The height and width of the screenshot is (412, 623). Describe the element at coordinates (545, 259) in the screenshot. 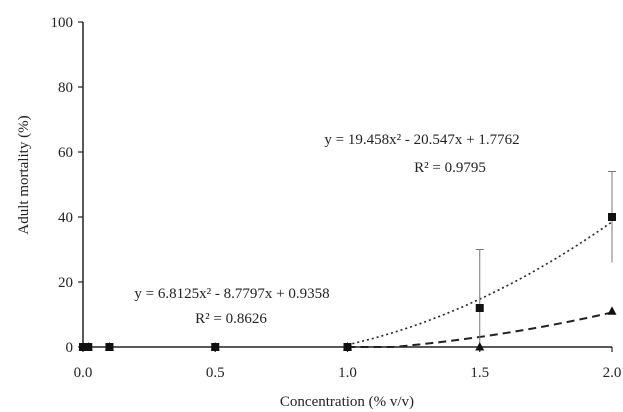

I see `error-bars` at that location.